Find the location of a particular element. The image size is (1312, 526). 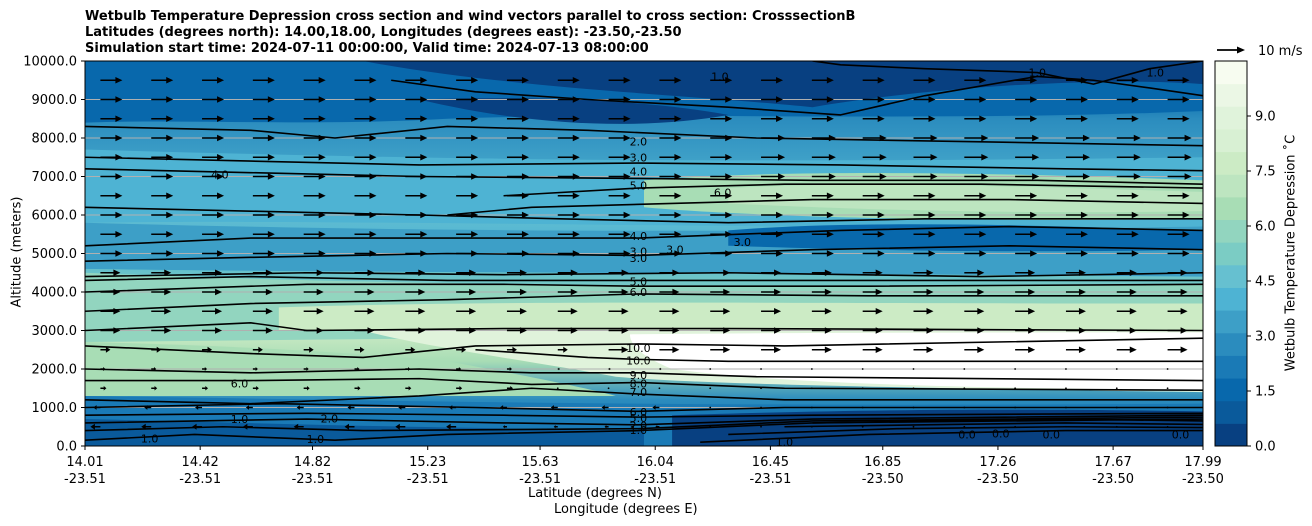

y-tick-label: 0.0 is located at coordinates (66, 447).